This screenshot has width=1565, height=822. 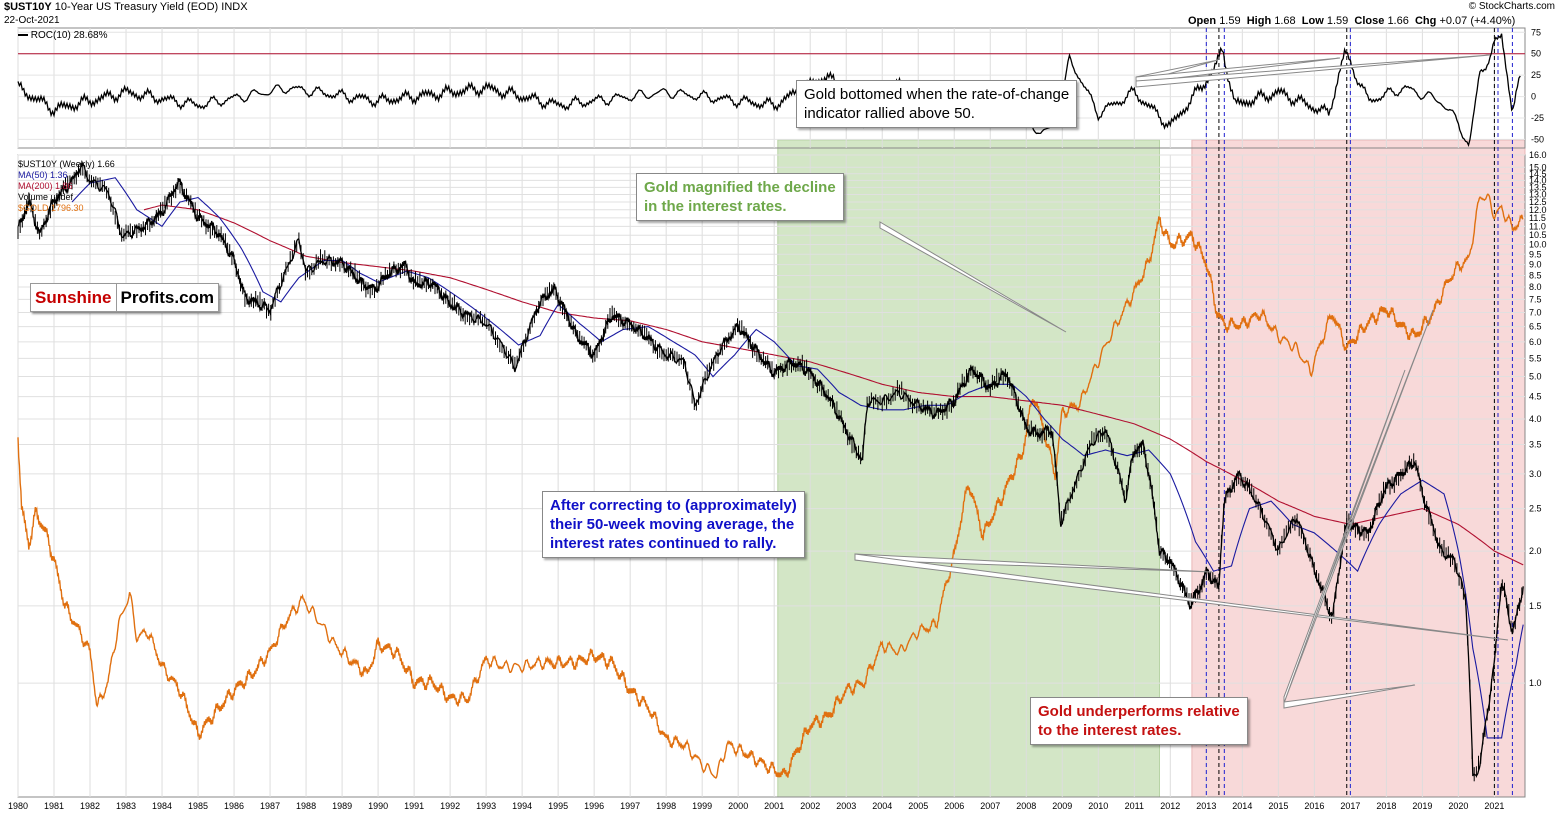 I want to click on x-tick-label: 2017, so click(x=1350, y=806).